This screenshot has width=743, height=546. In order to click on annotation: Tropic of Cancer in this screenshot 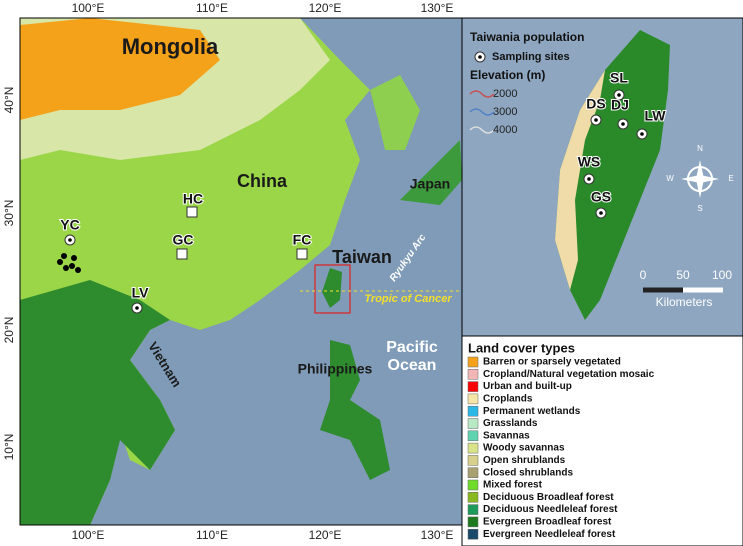, I will do `click(408, 299)`.